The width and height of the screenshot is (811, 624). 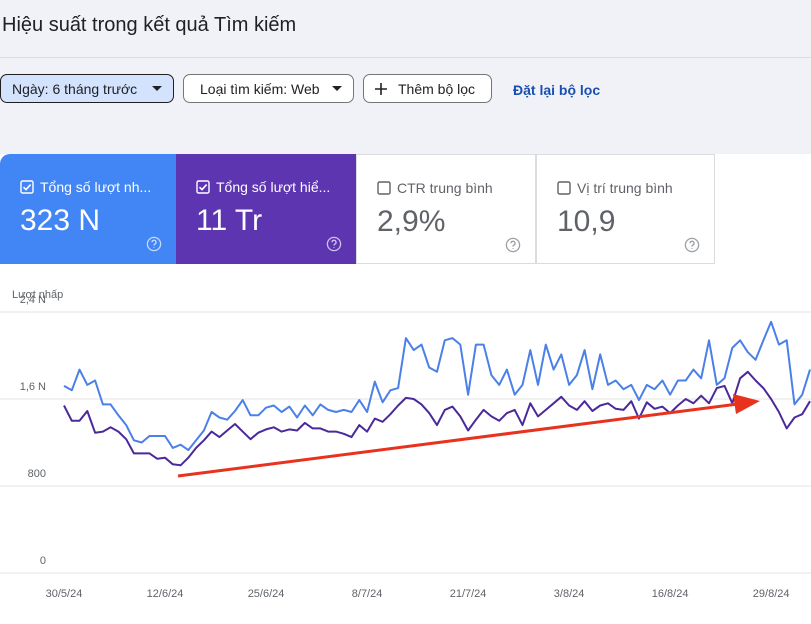 What do you see at coordinates (445, 188) in the screenshot?
I see `card-label: CTR trung bình` at bounding box center [445, 188].